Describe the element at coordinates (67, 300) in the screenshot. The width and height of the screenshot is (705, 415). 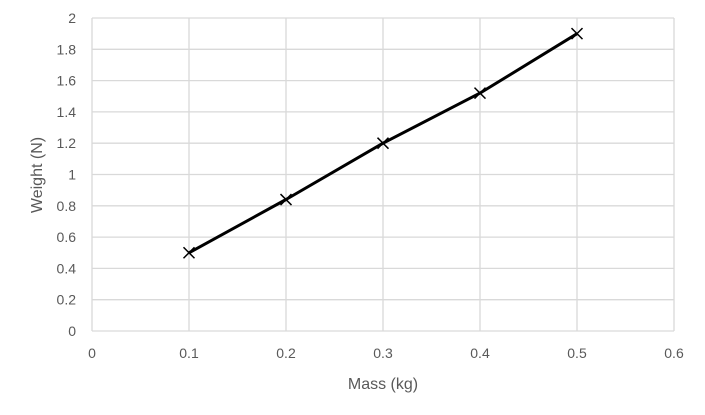
I see `y-tick-label: 0.2` at that location.